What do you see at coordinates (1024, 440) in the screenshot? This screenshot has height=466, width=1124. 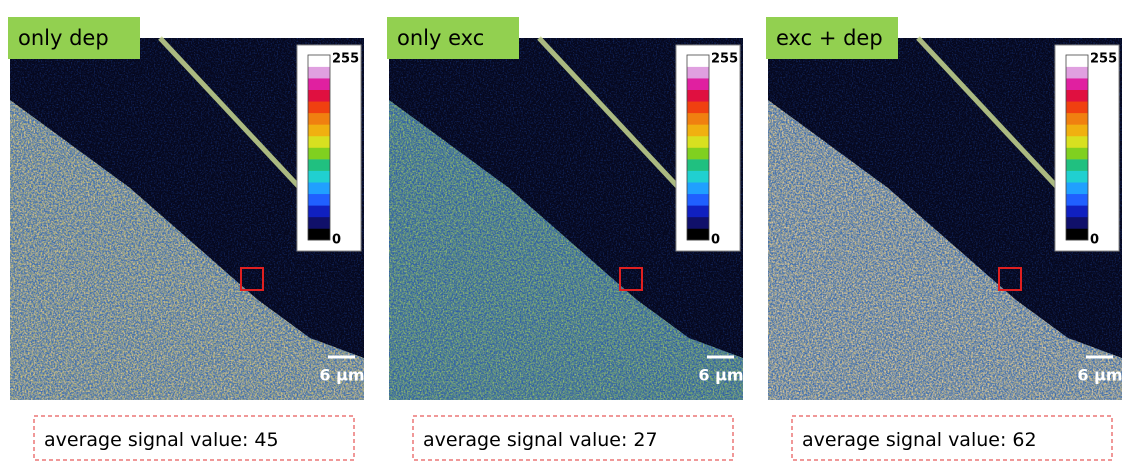 I see `caption-value: 62` at bounding box center [1024, 440].